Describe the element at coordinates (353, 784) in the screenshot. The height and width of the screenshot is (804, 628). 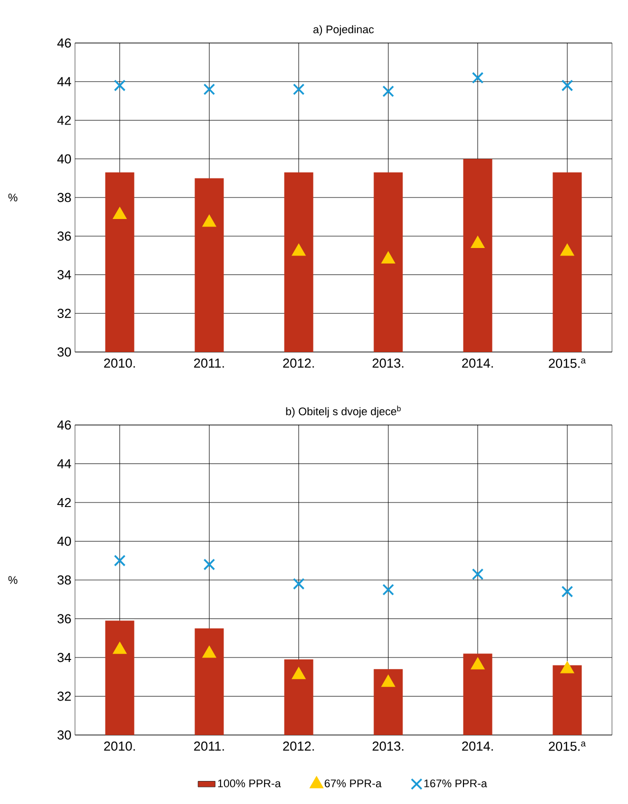
I see `legend-label: 67% PPR-a` at that location.